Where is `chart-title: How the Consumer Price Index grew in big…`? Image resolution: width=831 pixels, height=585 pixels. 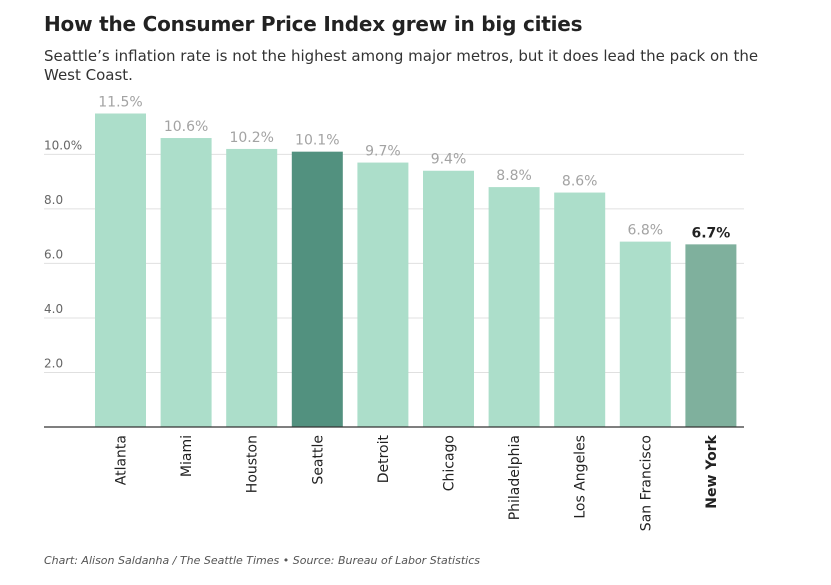
chart-title: How the Consumer Price Index grew in big… is located at coordinates (313, 24).